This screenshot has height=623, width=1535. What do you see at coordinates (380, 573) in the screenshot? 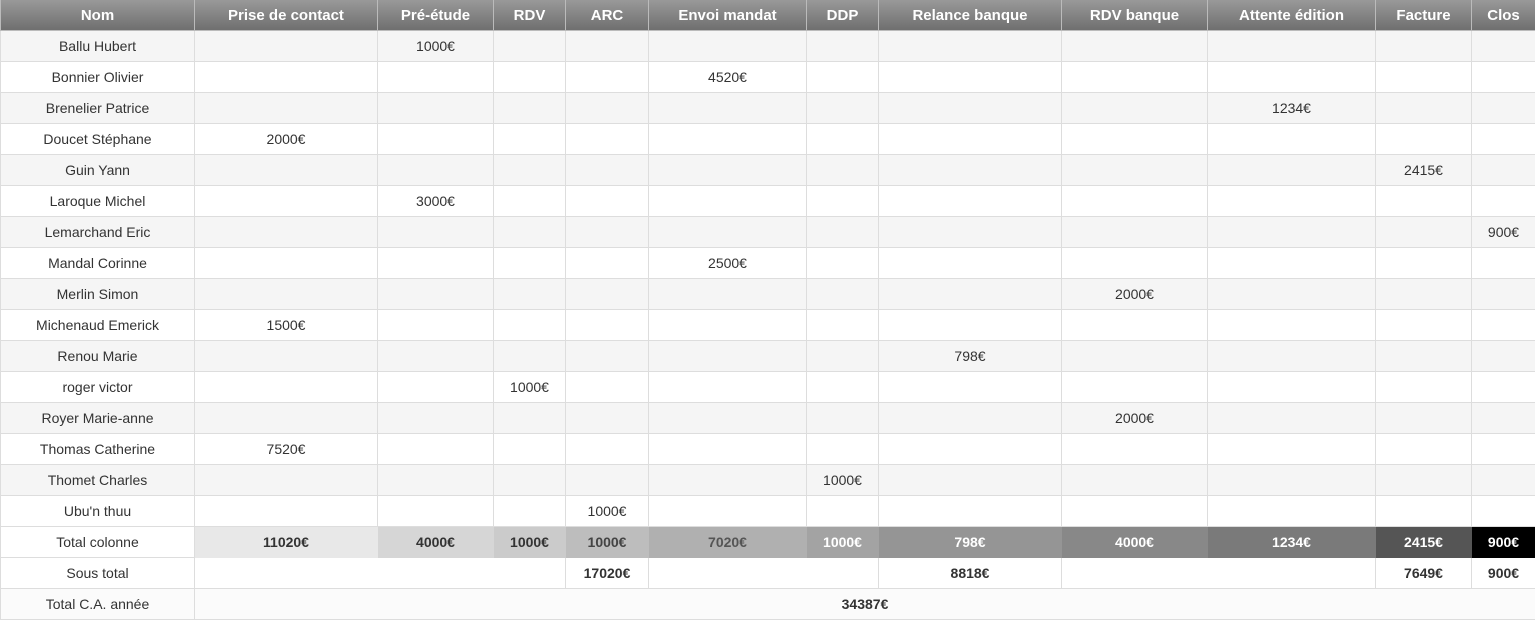
I see `subtotal-spacer` at bounding box center [380, 573].